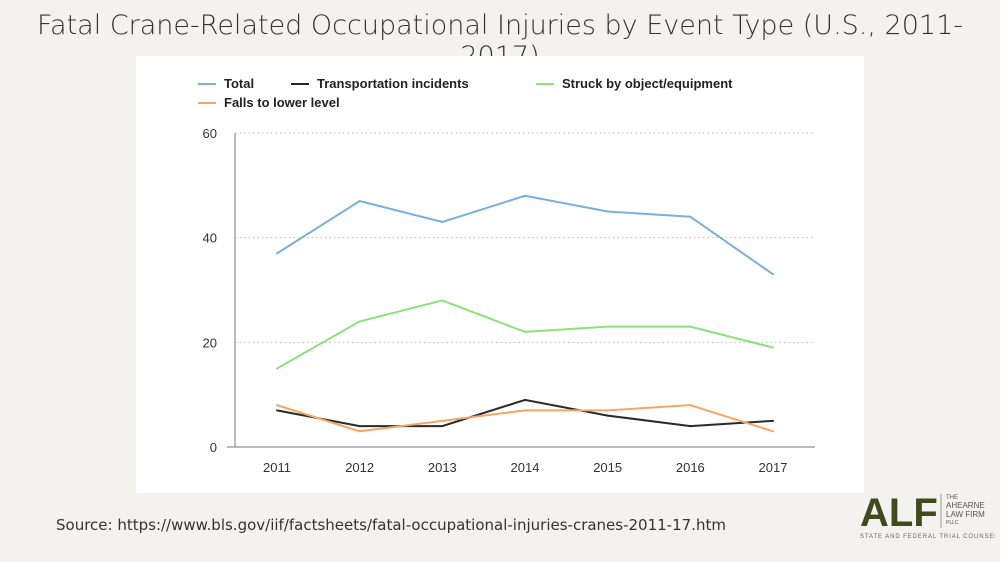 The height and width of the screenshot is (562, 1000). What do you see at coordinates (525, 467) in the screenshot?
I see `x-tick-label: 2014` at bounding box center [525, 467].